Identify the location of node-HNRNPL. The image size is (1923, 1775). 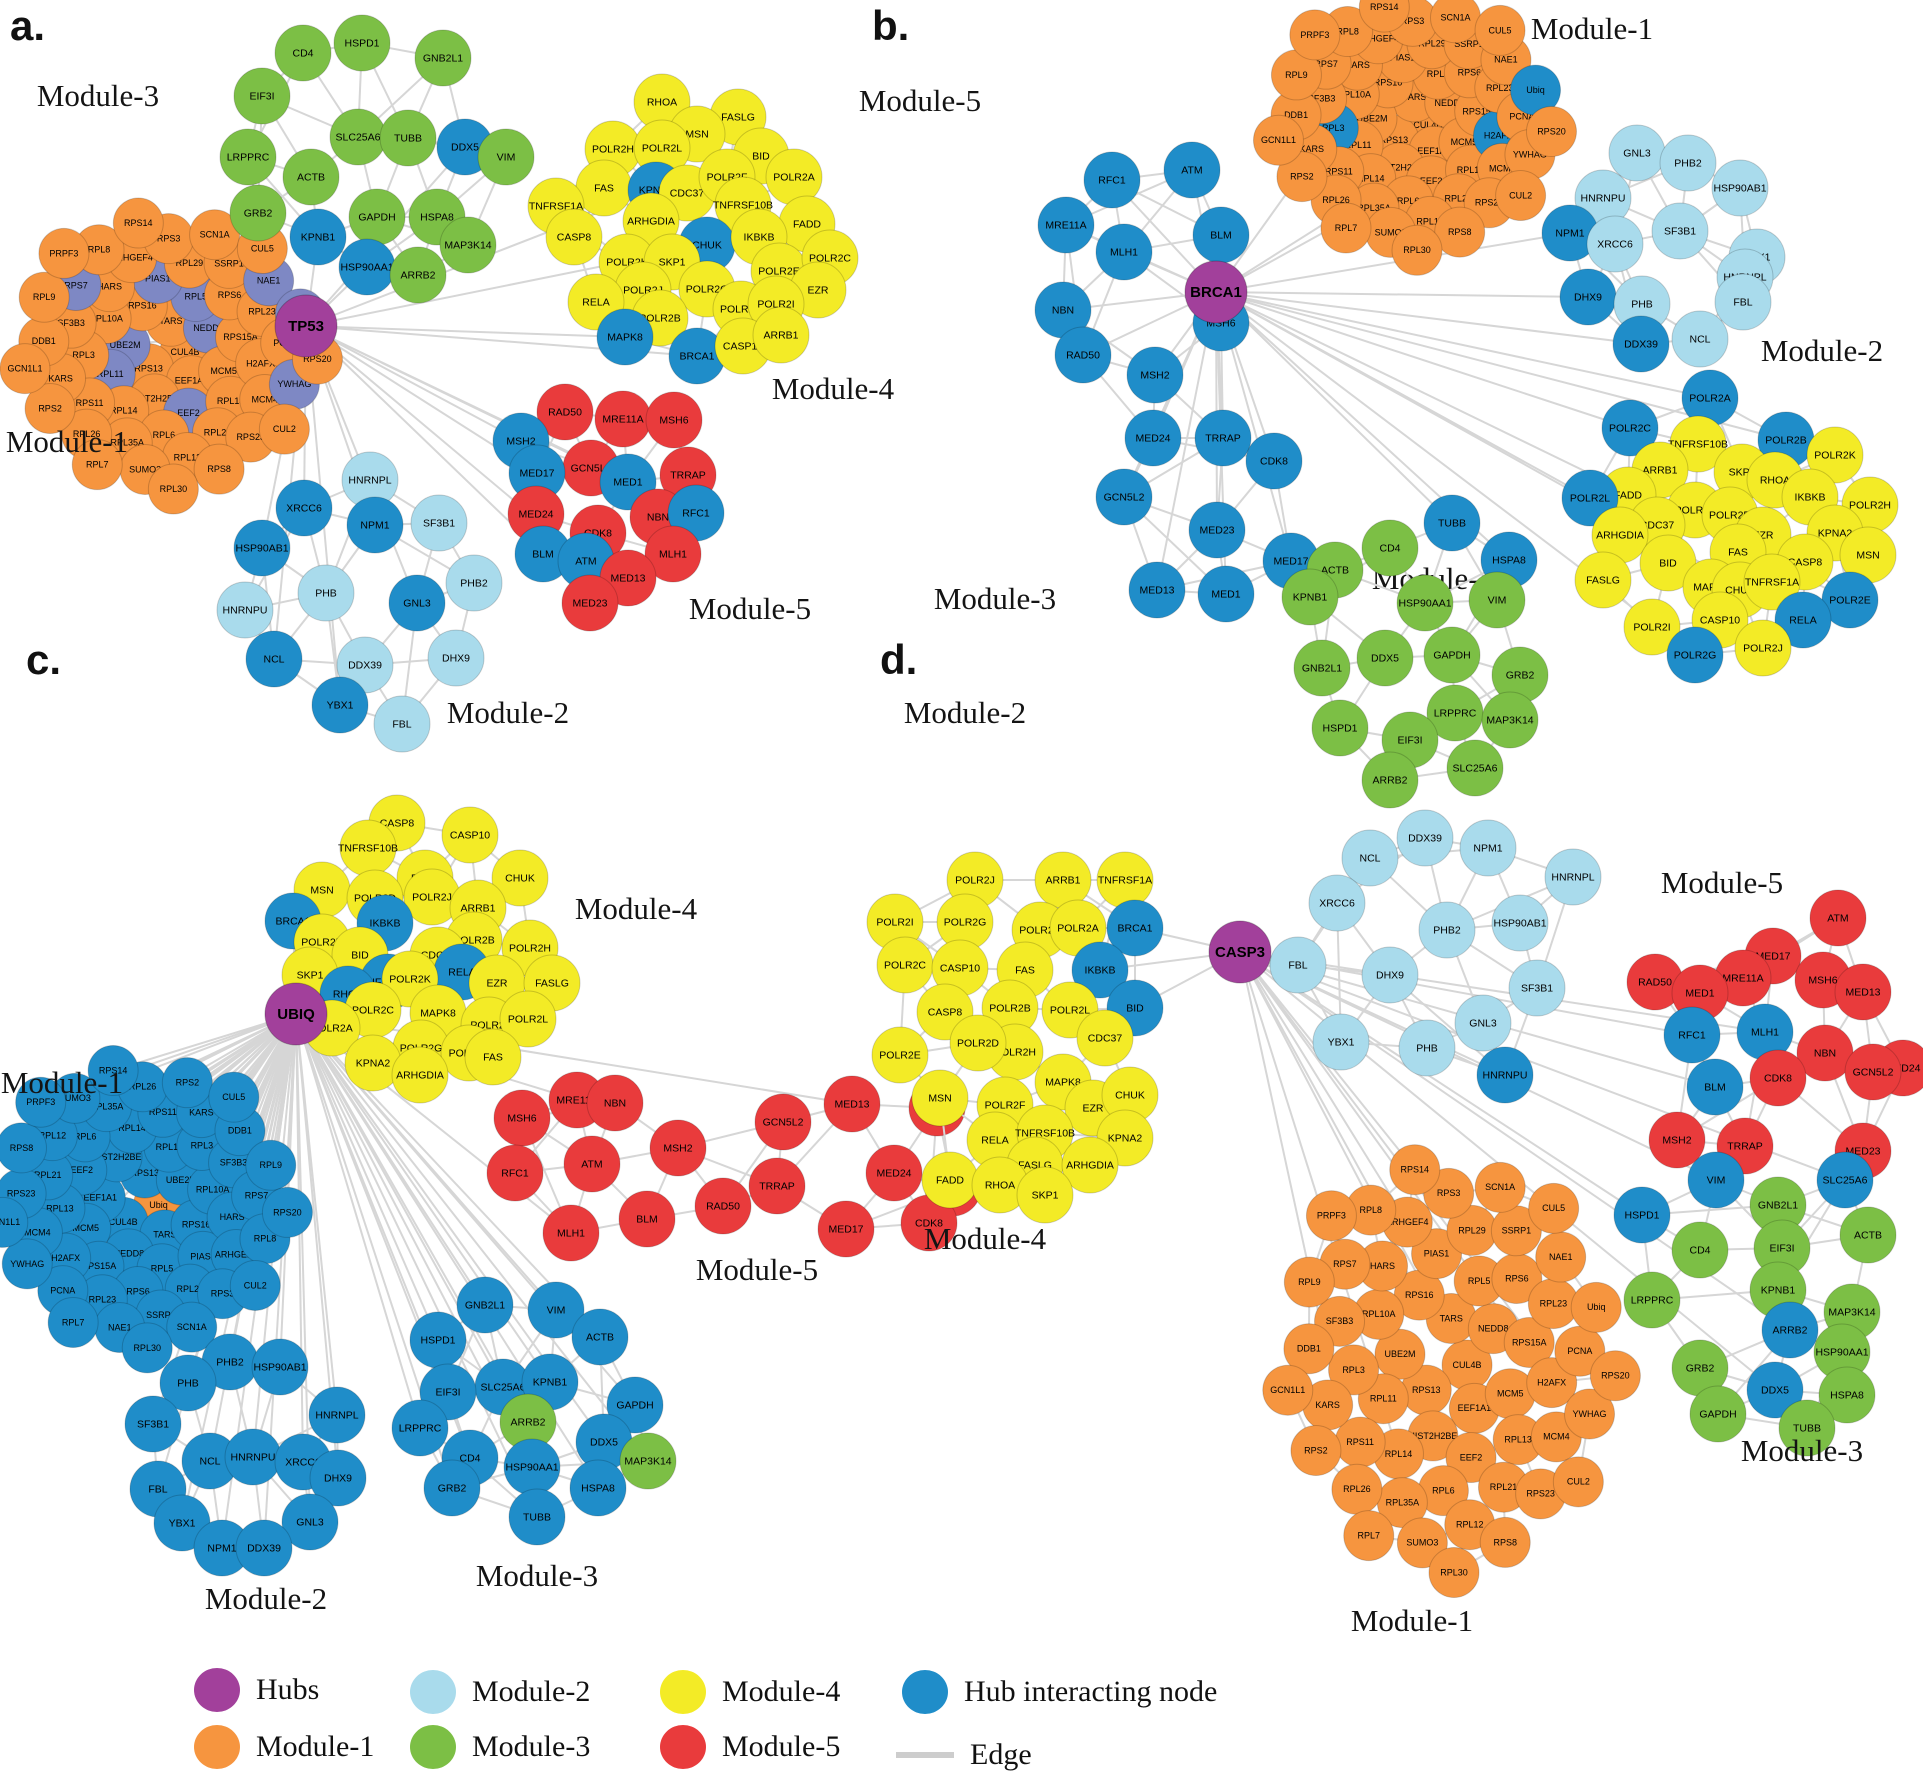
(337, 1415).